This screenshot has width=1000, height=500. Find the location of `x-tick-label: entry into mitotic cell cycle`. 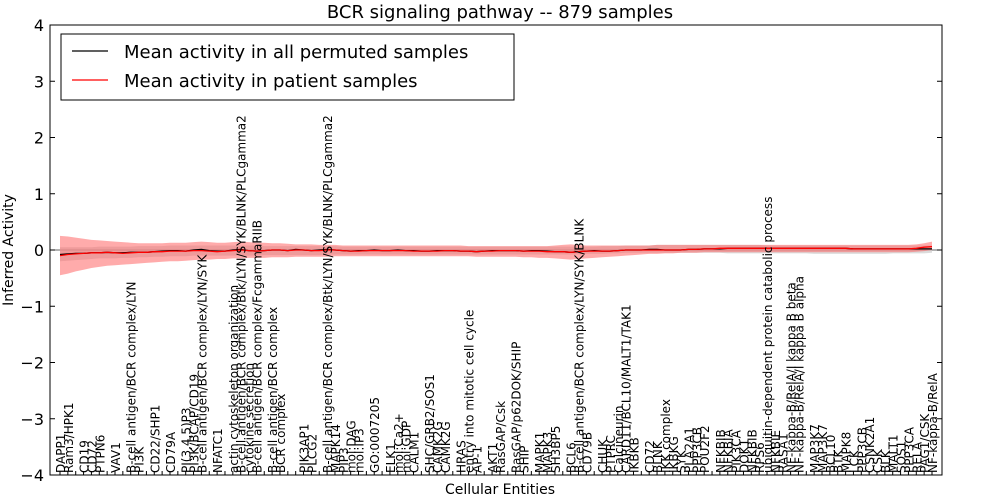

x-tick-label: entry into mitotic cell cycle is located at coordinates (470, 391).